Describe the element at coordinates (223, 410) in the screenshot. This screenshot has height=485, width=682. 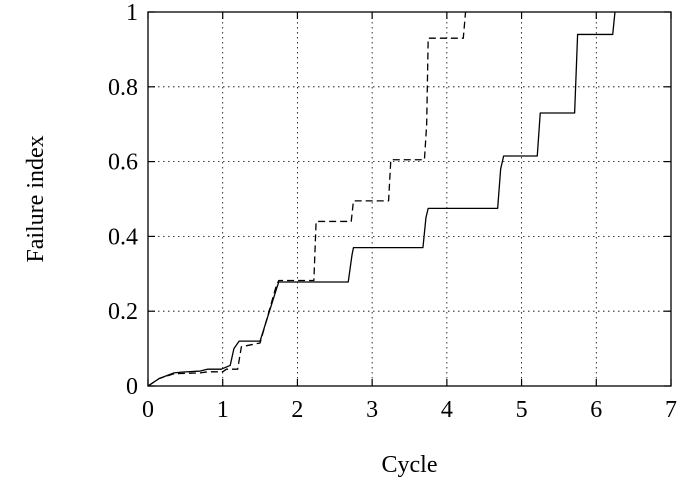
I see `x-tick-label: 1` at that location.